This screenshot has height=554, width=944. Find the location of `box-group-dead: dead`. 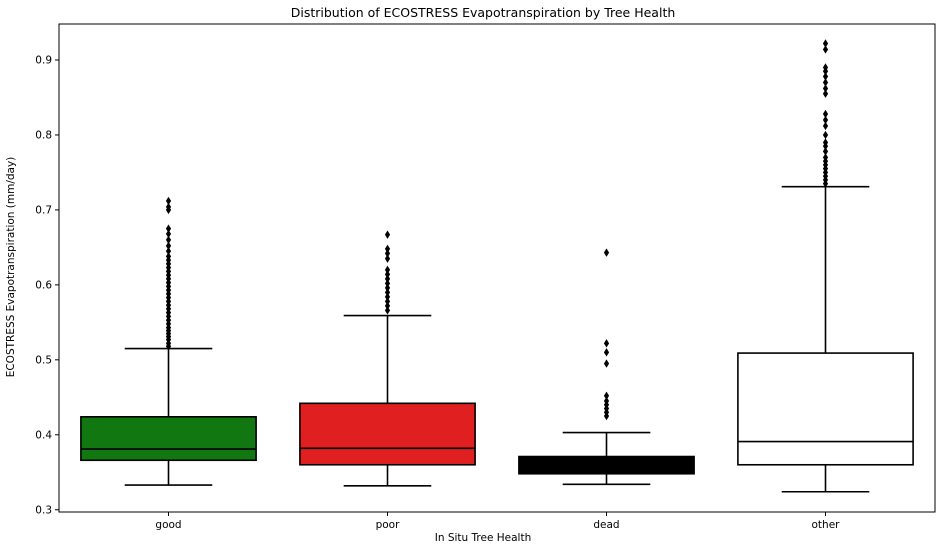

box-group-dead: dead is located at coordinates (606, 389).